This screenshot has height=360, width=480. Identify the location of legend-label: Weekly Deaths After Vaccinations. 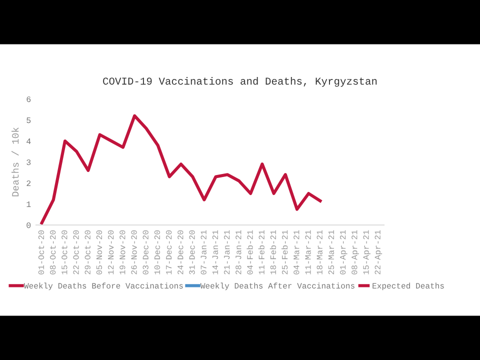
(277, 286).